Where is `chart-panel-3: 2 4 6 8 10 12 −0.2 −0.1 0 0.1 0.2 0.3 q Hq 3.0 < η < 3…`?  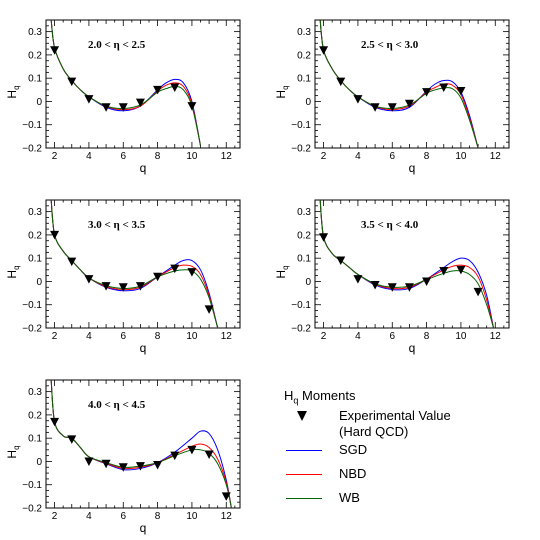 chart-panel-3: 2 4 6 8 10 12 −0.2 −0.1 0 0.1 0.2 0.3 q Hq 3.0 < η < 3… is located at coordinates (123, 277).